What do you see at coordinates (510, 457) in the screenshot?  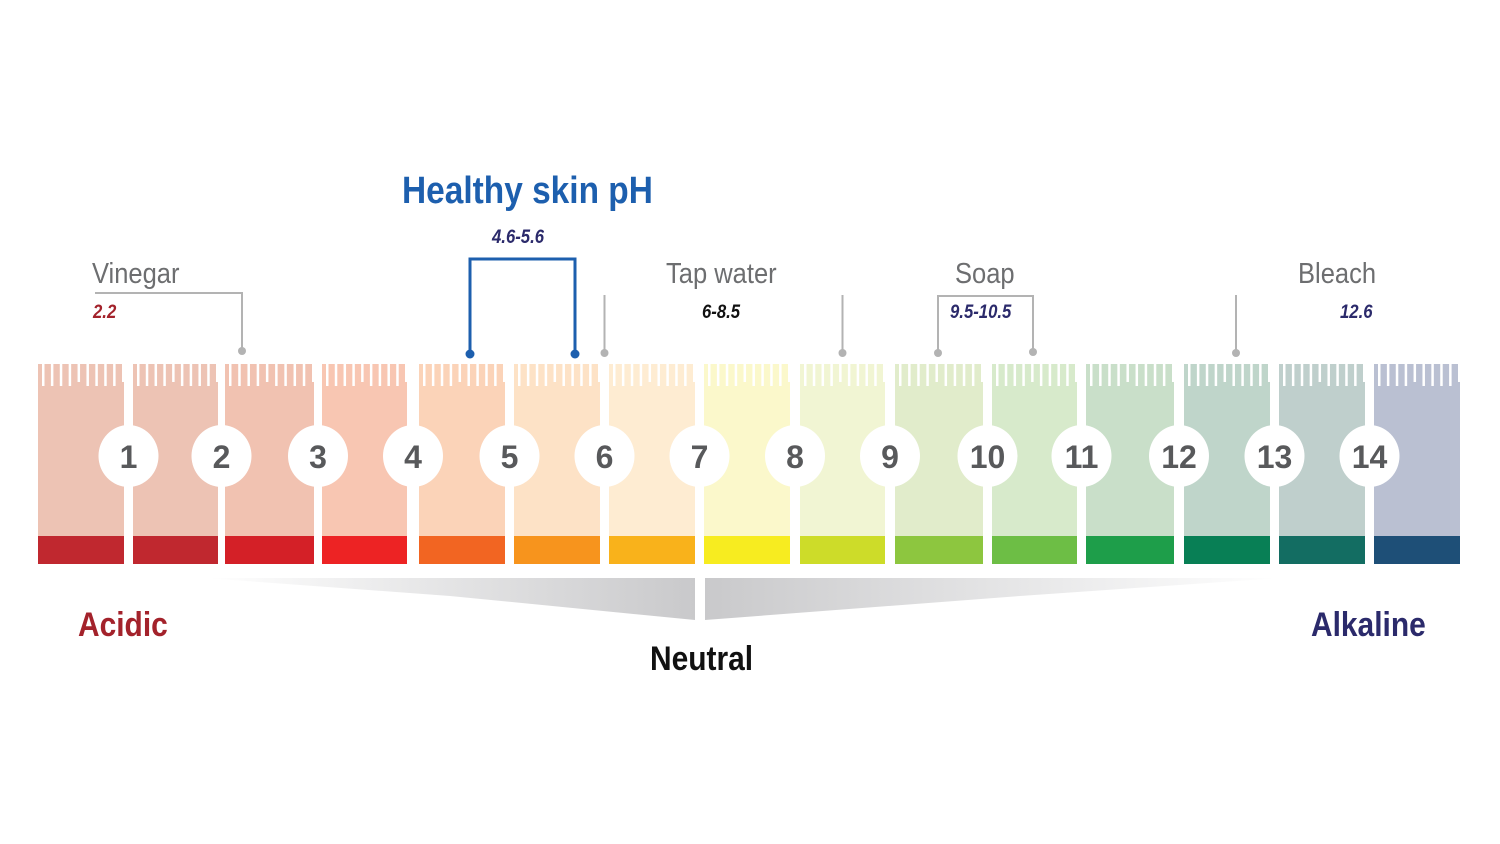 I see `scale-number: 5` at bounding box center [510, 457].